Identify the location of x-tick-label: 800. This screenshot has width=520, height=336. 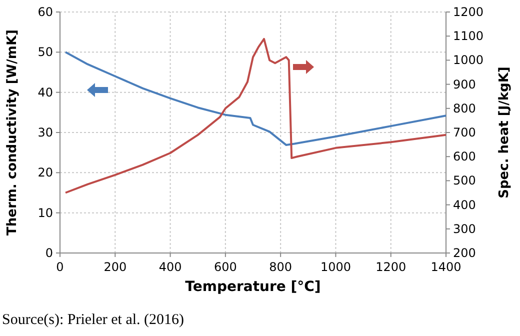
(280, 267).